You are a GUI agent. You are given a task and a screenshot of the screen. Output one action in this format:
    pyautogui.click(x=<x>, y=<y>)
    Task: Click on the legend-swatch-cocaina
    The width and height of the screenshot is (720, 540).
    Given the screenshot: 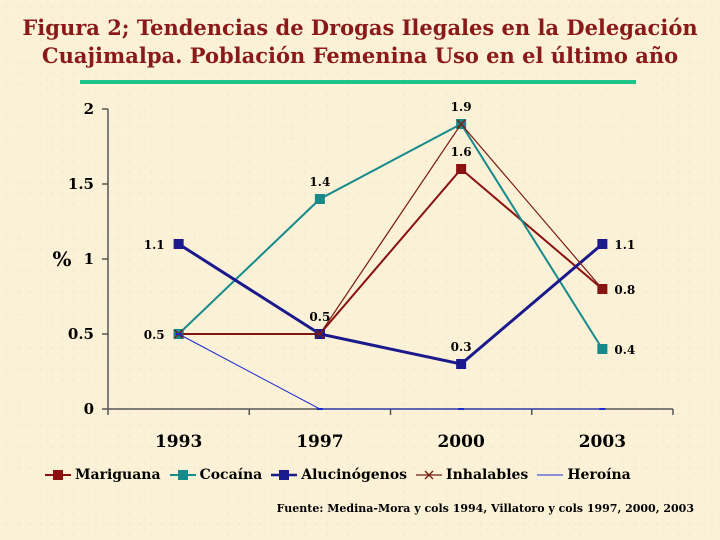 What is the action you would take?
    pyautogui.click(x=182, y=475)
    